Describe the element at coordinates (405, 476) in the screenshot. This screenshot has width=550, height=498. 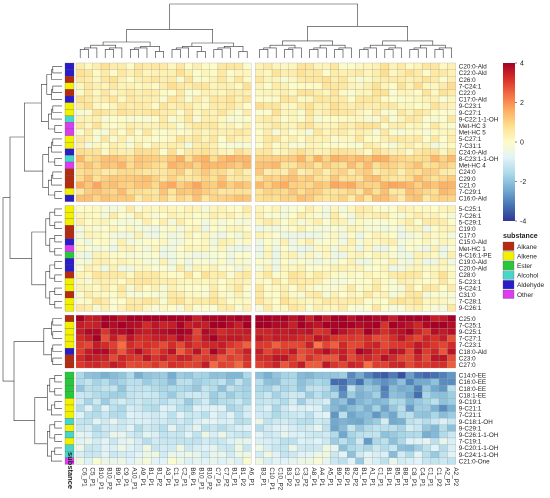
I see `column-label: B8_P1` at that location.